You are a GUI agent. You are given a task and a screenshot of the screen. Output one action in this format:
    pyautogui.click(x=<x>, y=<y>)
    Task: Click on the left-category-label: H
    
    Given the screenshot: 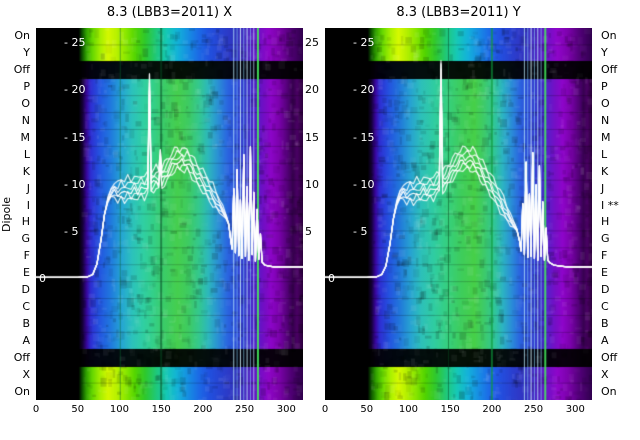 What is the action you would take?
    pyautogui.click(x=25, y=222)
    